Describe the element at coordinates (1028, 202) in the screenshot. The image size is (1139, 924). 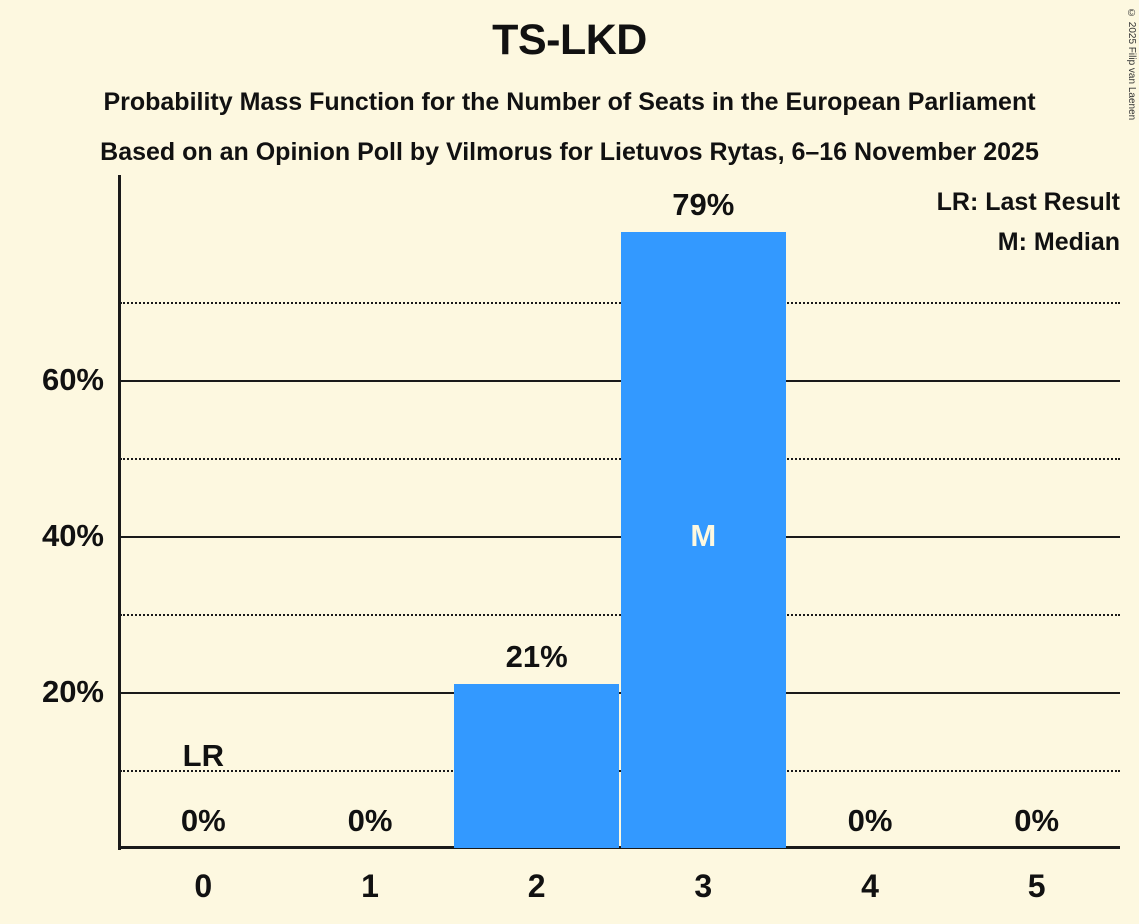
I see `legend-item-last-result: LR: Last Result` at that location.